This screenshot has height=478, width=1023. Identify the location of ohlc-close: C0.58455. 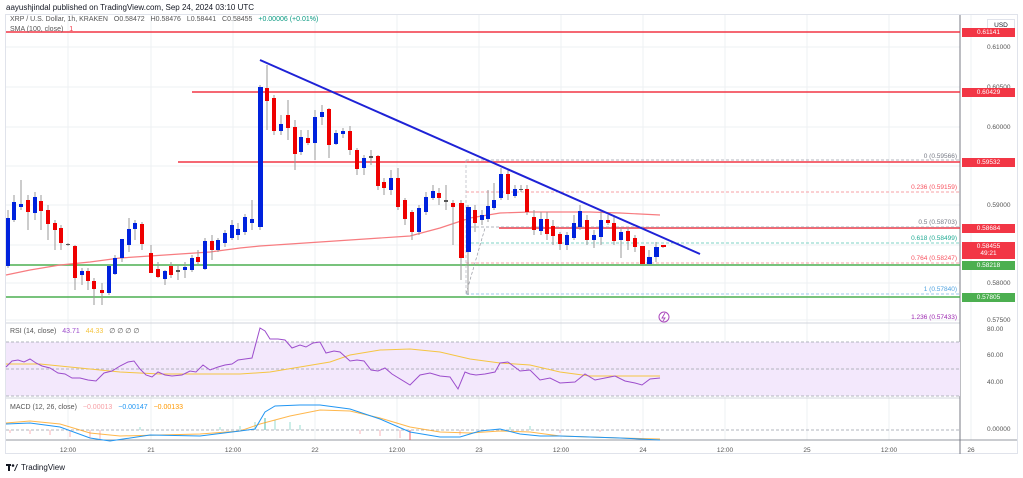
(237, 19).